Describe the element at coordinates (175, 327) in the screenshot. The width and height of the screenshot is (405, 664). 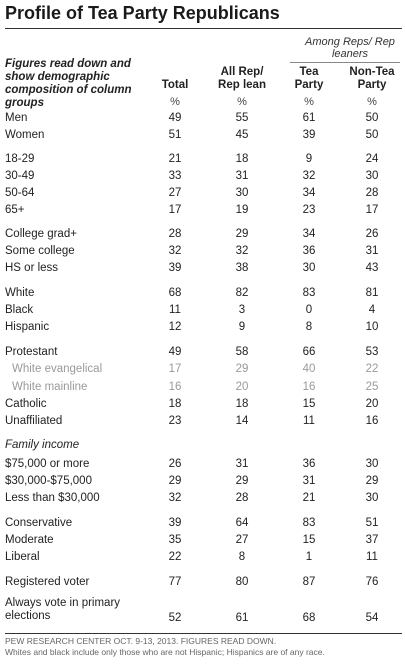
I see `cell-value: 12` at that location.